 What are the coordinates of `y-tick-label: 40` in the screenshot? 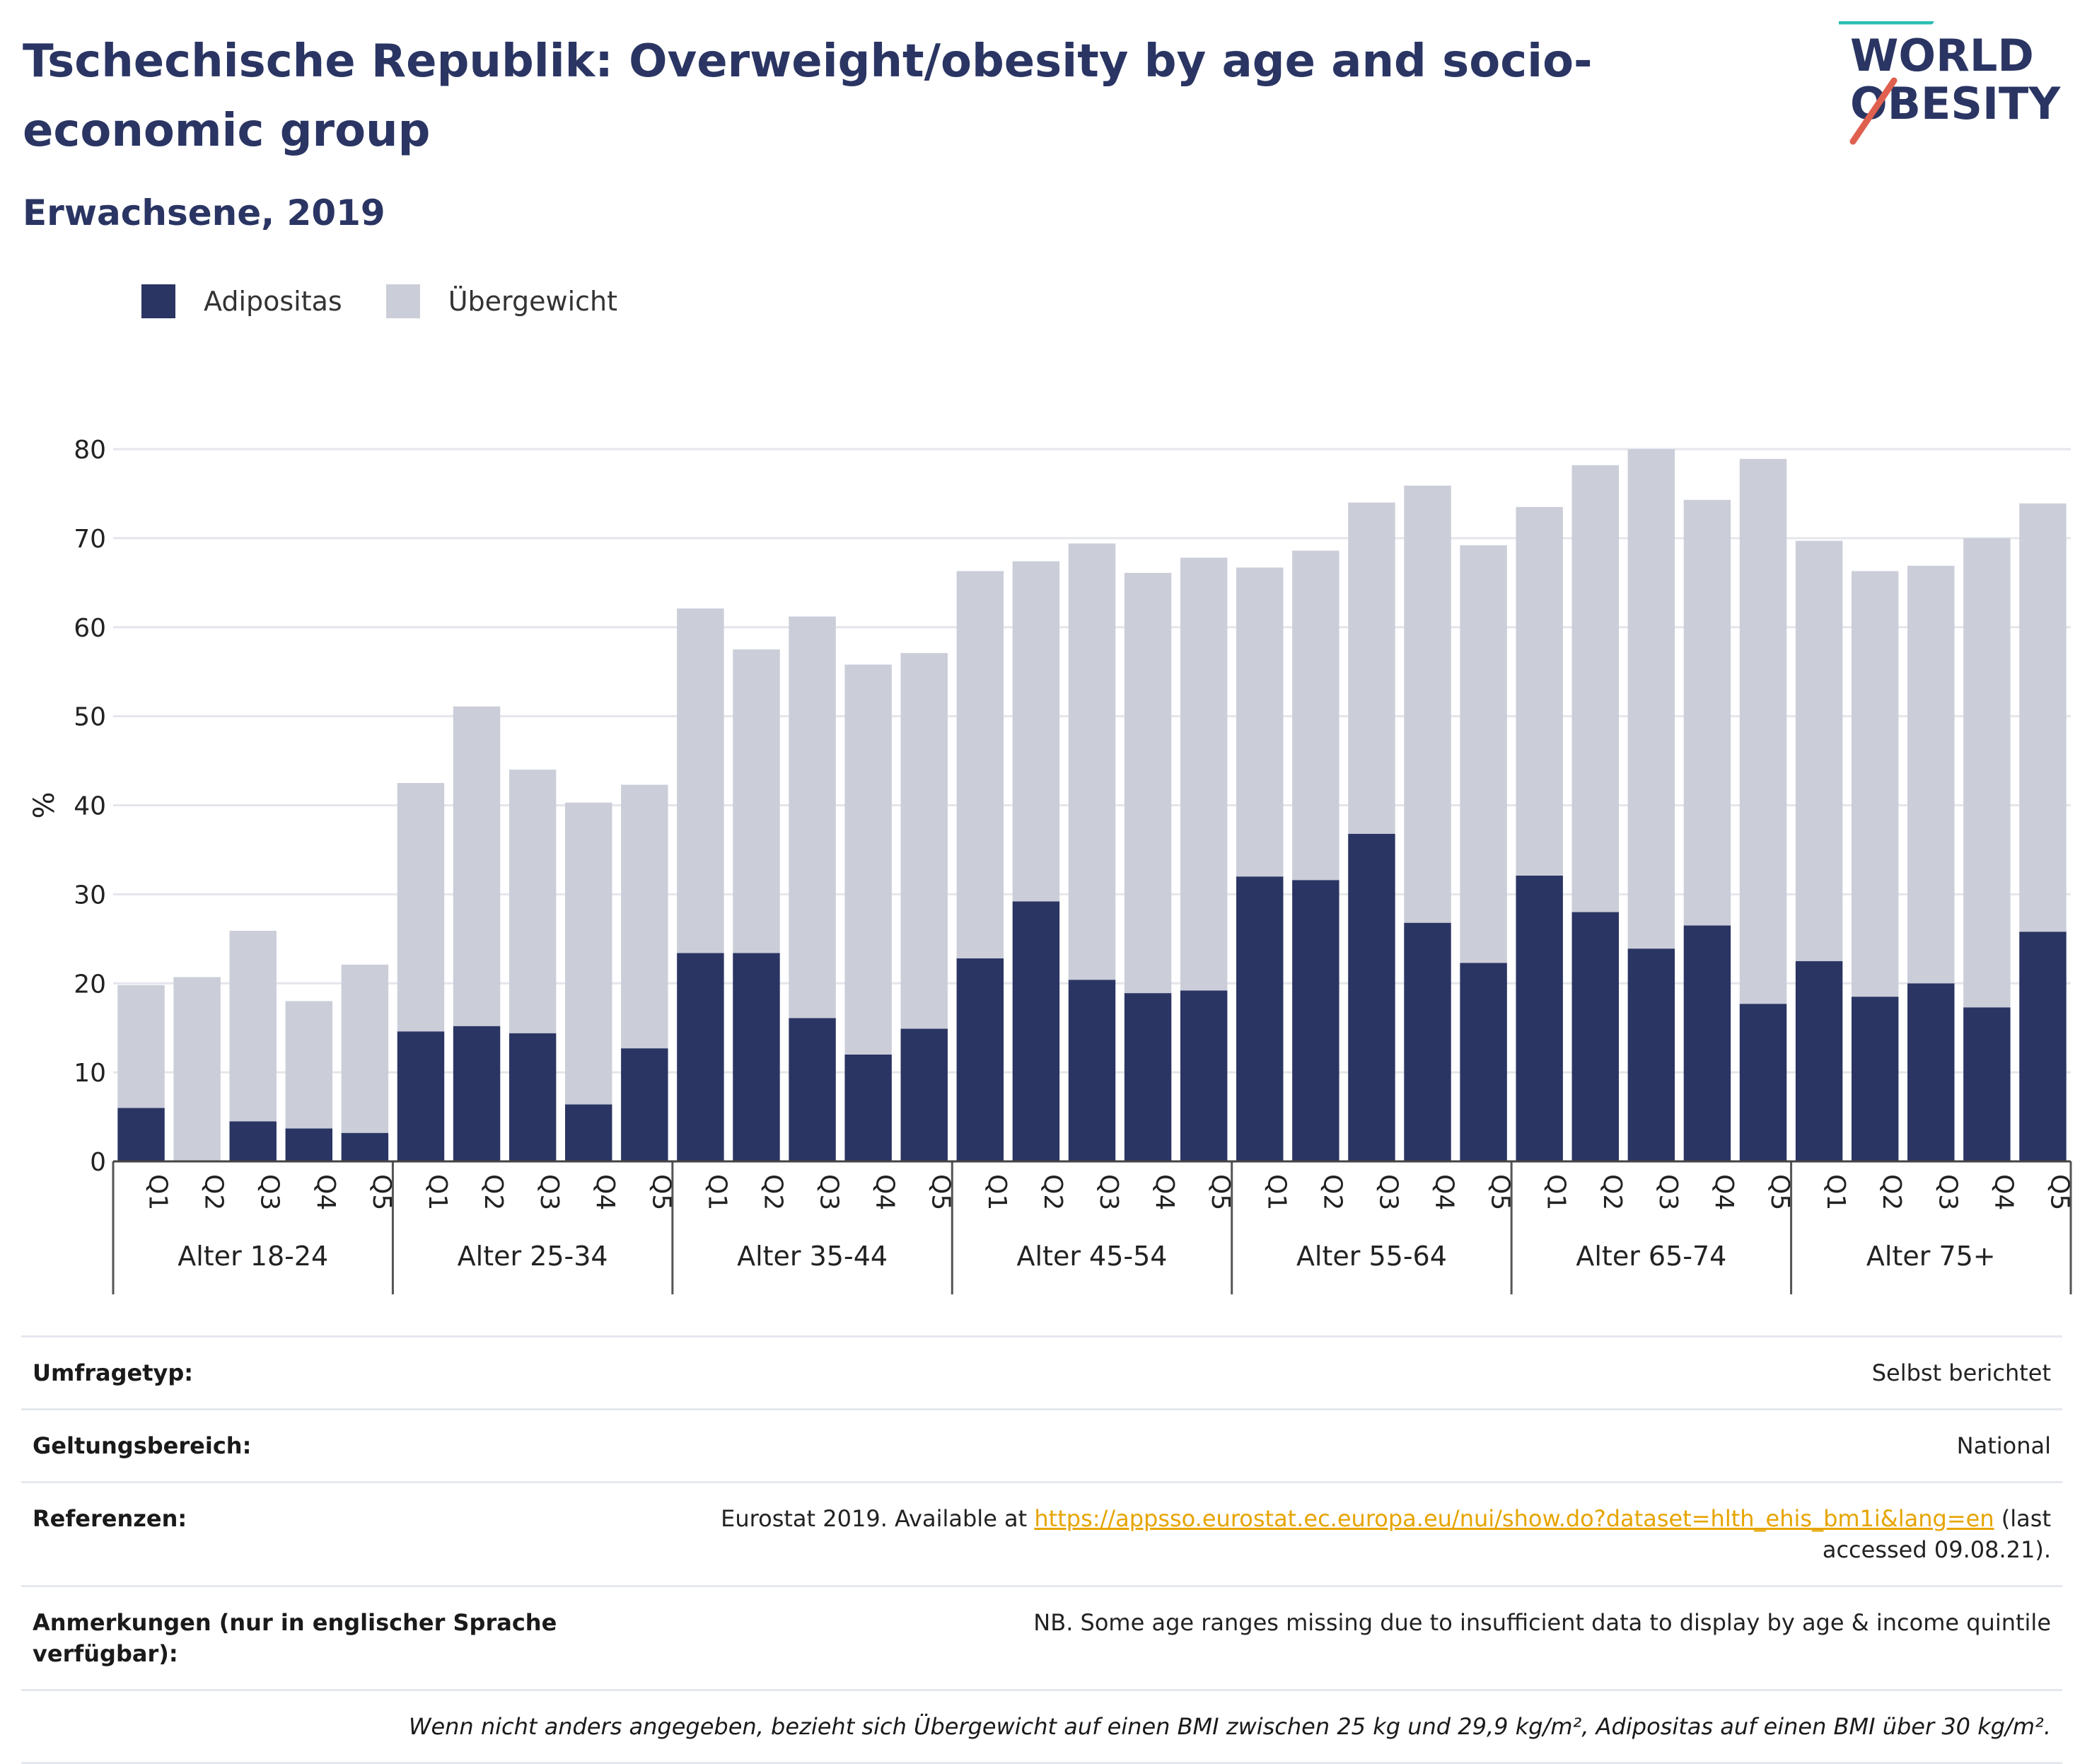 It's located at (90, 806).